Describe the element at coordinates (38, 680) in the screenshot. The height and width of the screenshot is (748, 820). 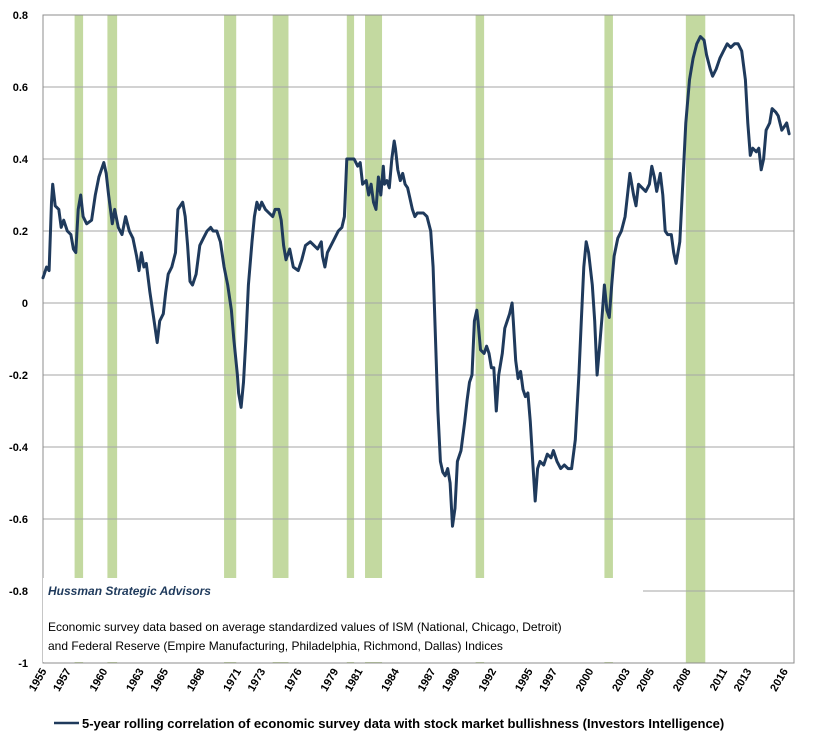
I see `x-tick-label: 1955` at that location.